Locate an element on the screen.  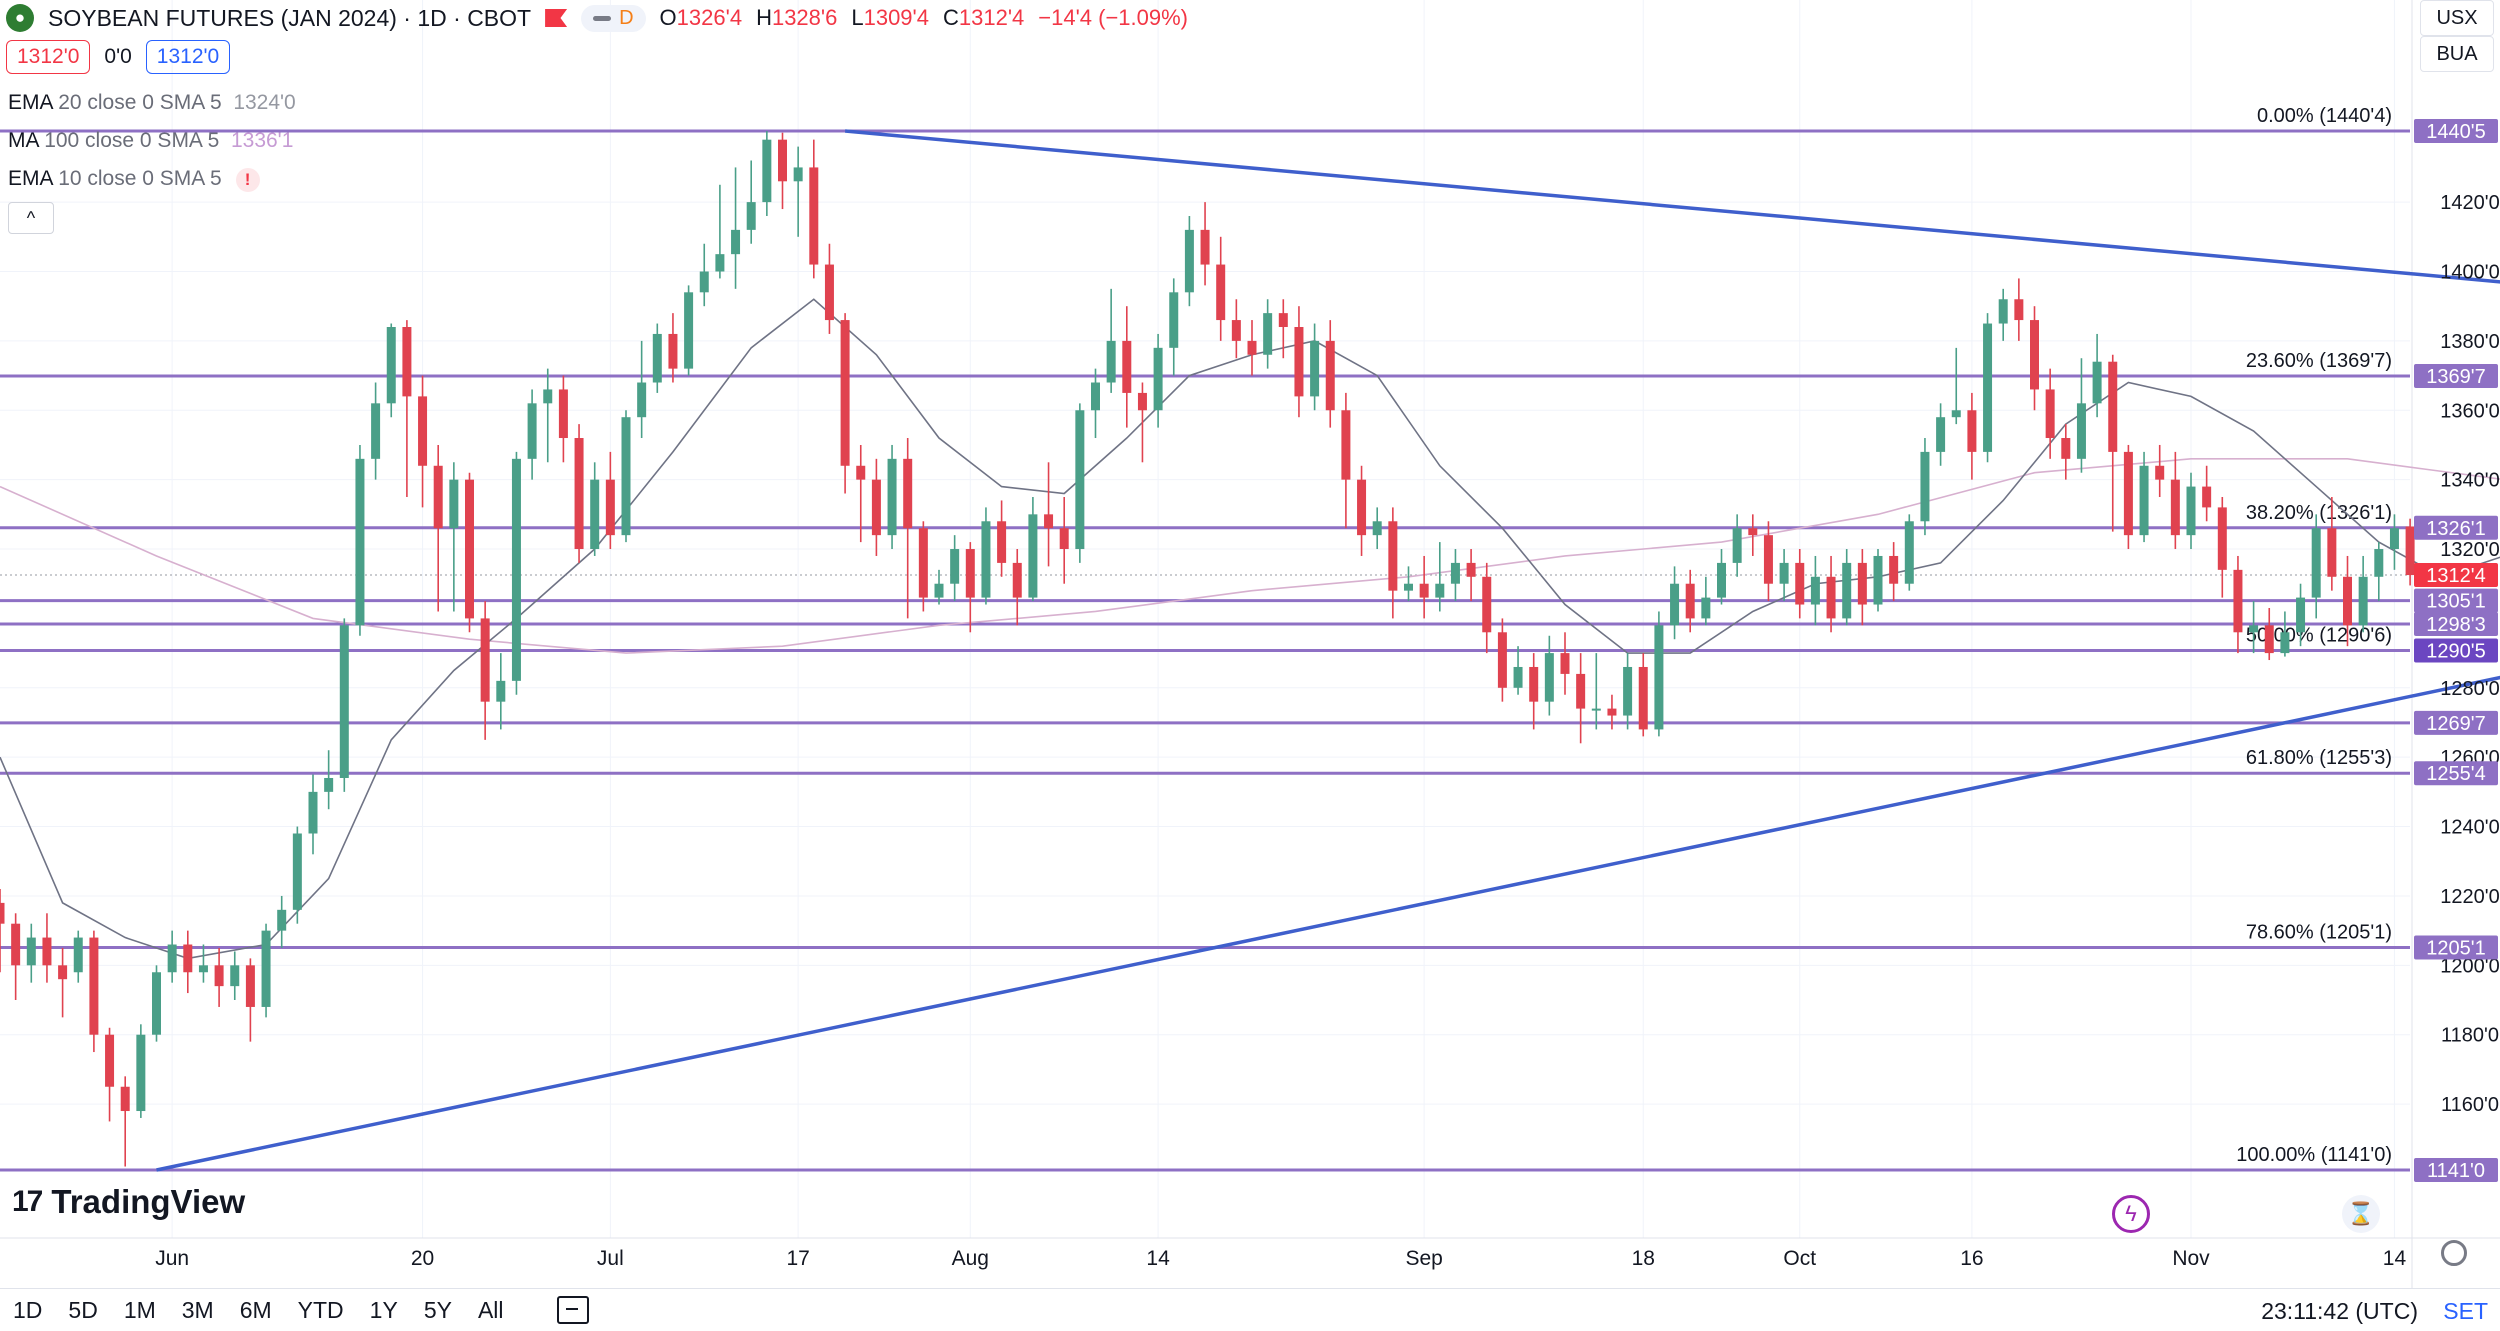
hourglass-icon: ⌛ is located at coordinates (2361, 1214).